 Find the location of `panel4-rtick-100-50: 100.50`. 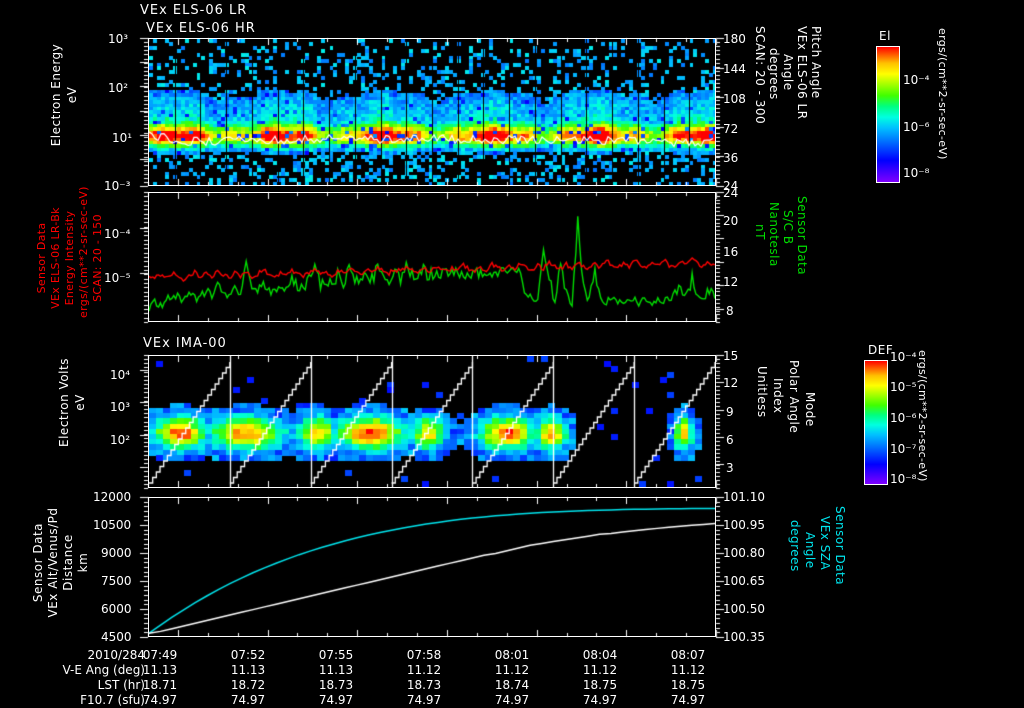

panel4-rtick-100-50: 100.50 is located at coordinates (744, 609).